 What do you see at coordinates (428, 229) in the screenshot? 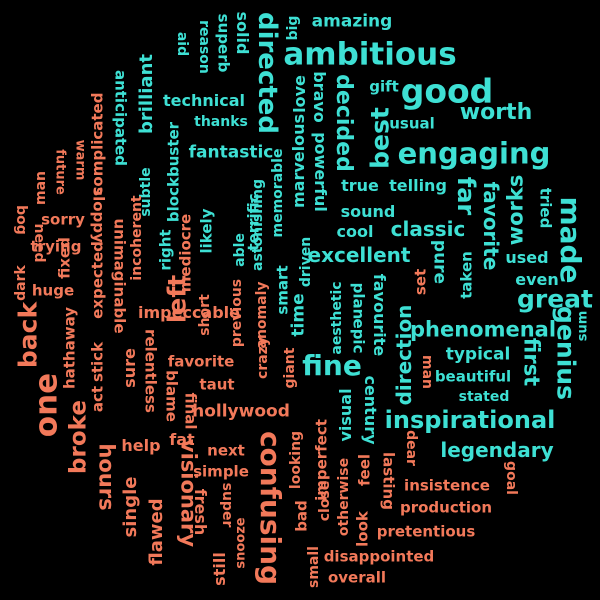
I see `word-classic: classic` at bounding box center [428, 229].